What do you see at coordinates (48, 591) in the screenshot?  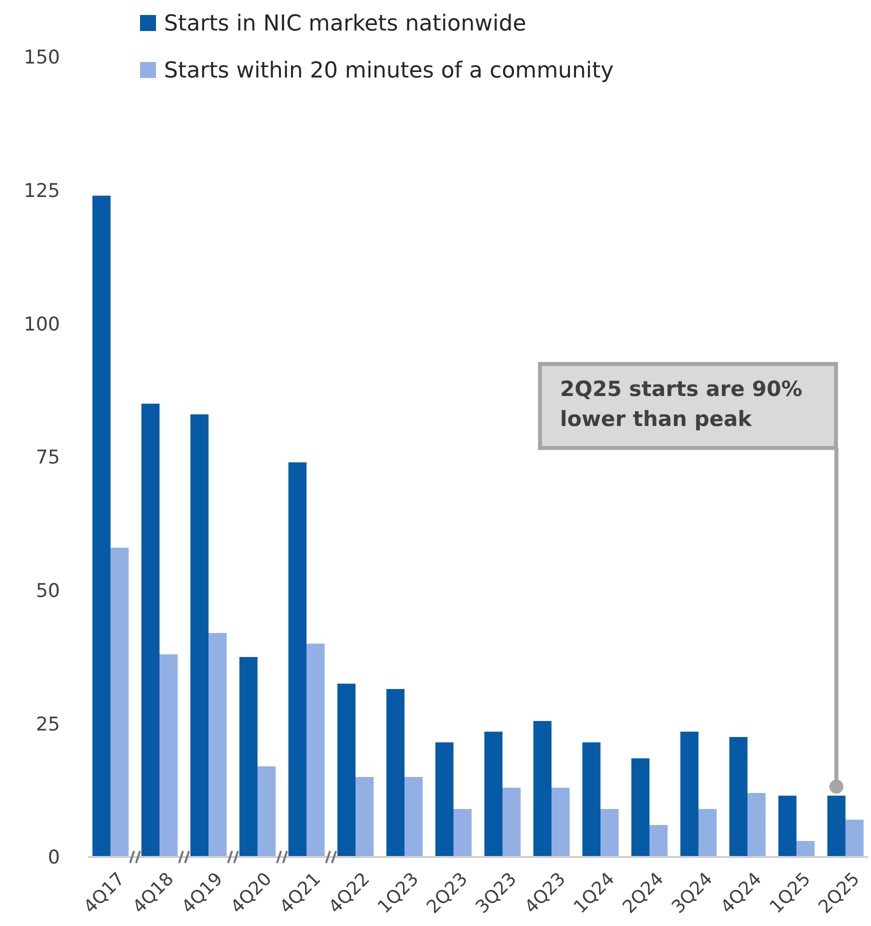 I see `y-tick-label: 50` at bounding box center [48, 591].